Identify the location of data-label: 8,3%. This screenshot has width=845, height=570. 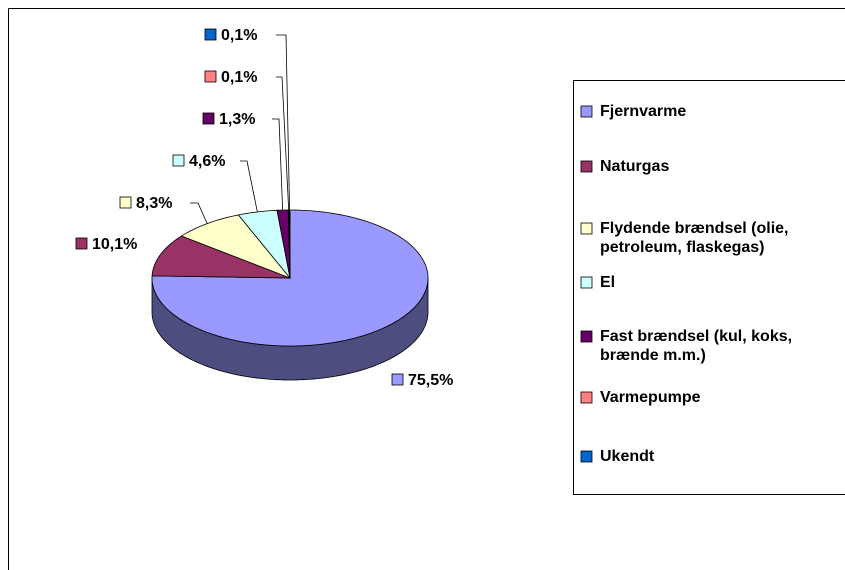
(154, 203).